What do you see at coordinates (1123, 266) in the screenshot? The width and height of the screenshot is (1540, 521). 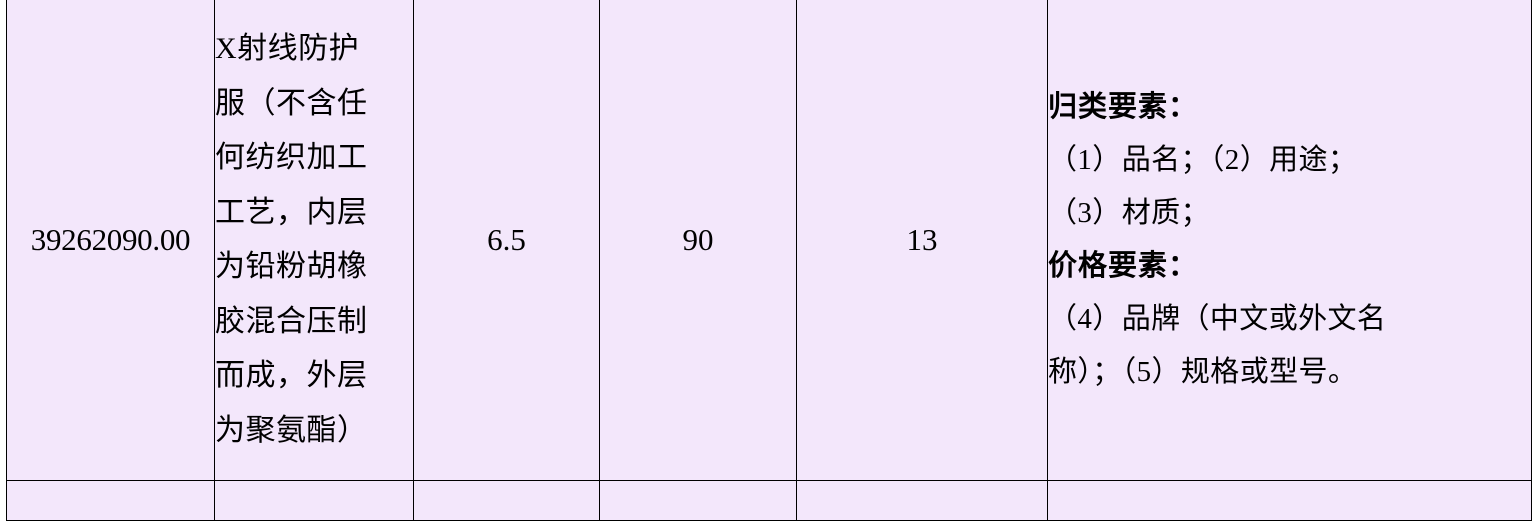 I see `elements-line-price-heading: 价格要素：` at bounding box center [1123, 266].